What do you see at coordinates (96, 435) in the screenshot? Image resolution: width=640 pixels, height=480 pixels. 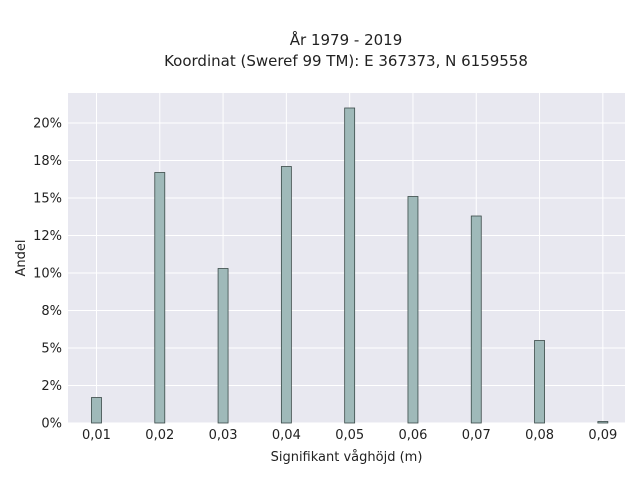 I see `x-tick-label: 0,01` at bounding box center [96, 435].